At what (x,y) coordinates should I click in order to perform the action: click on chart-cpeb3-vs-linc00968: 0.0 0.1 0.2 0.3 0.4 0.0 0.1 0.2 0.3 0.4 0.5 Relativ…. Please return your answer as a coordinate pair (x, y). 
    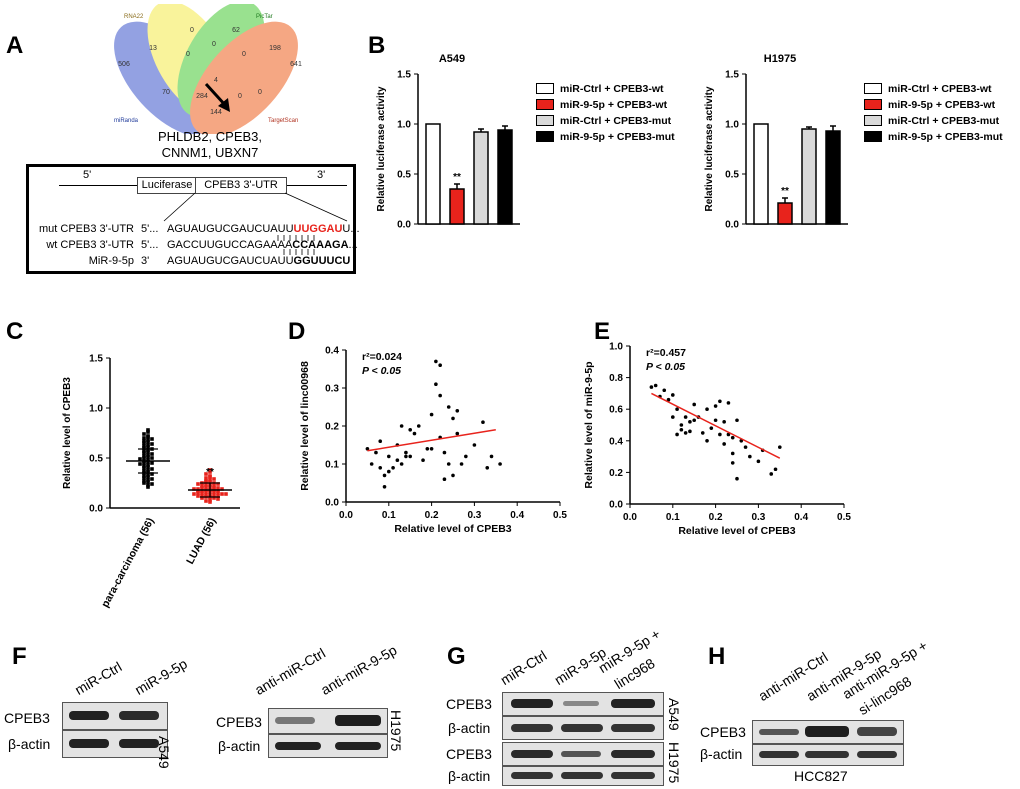
    Looking at the image, I should click on (433, 441).